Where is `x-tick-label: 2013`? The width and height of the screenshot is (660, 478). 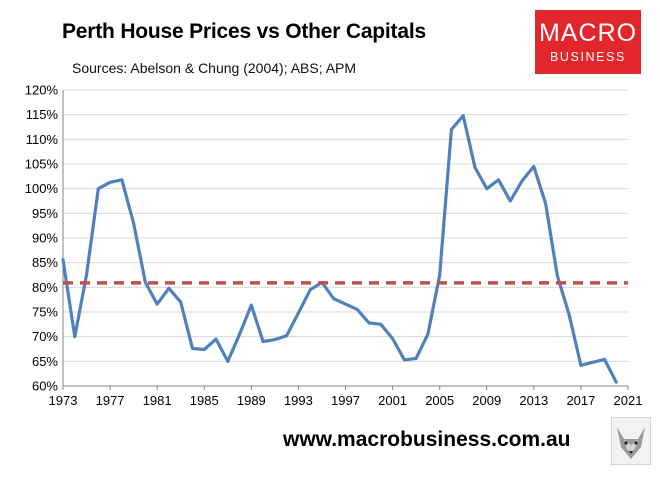 x-tick-label: 2013 is located at coordinates (533, 400).